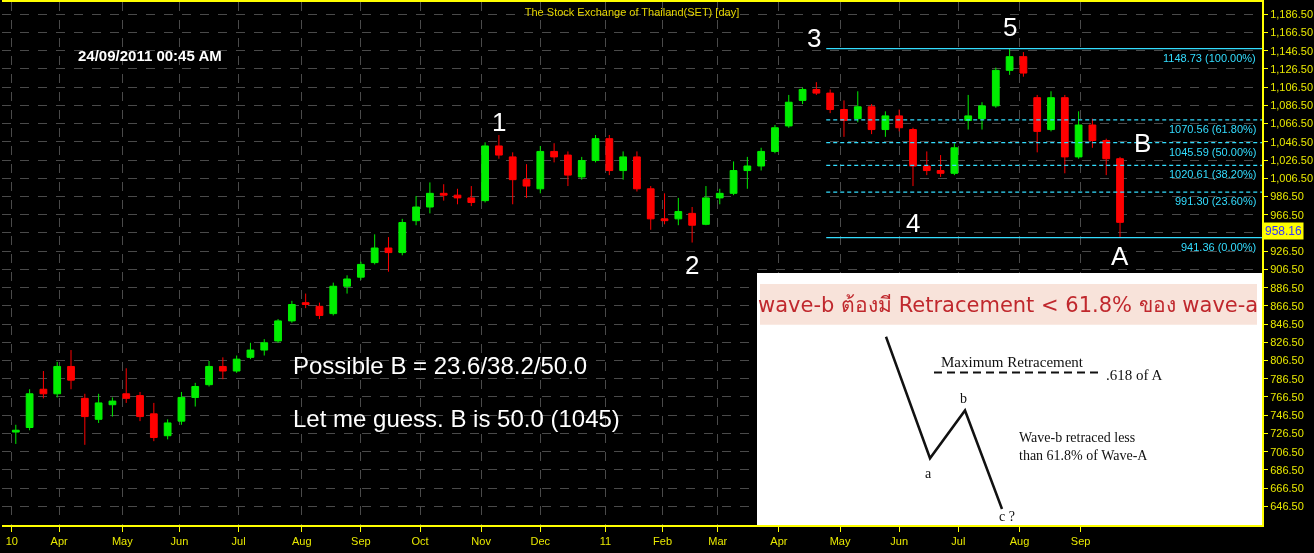 Image resolution: width=1314 pixels, height=553 pixels. Describe the element at coordinates (1134, 375) in the screenshot. I see `annotation: .618 of A` at that location.